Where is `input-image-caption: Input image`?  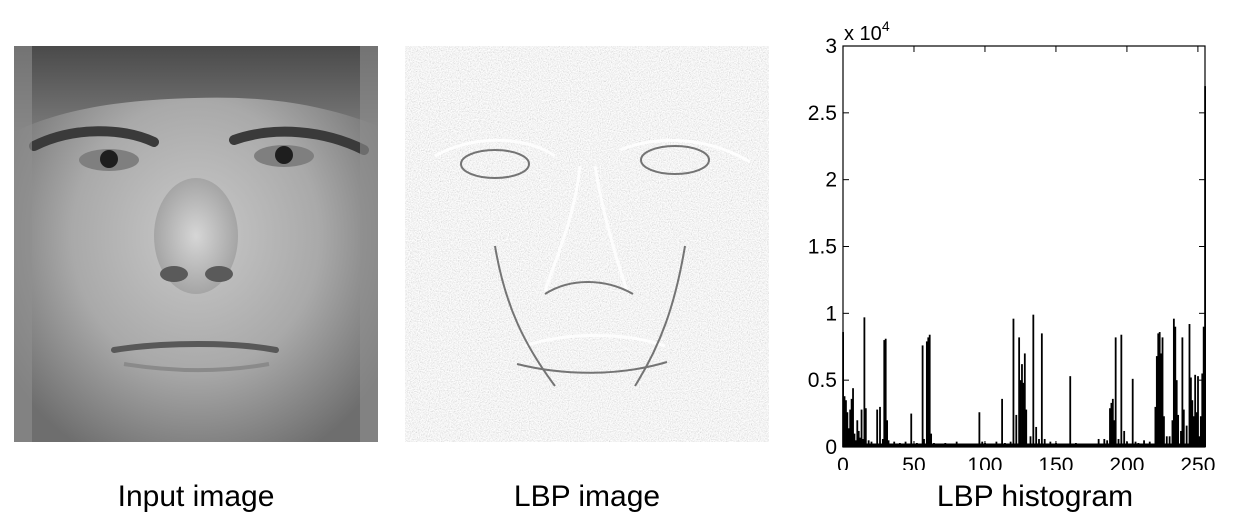
input-image-caption: Input image is located at coordinates (196, 496).